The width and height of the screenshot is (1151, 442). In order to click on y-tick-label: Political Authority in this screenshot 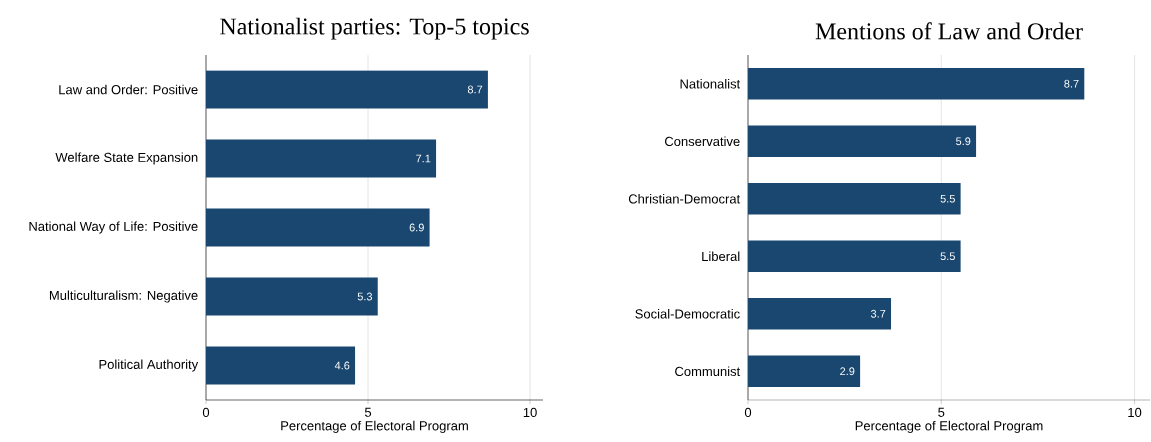, I will do `click(149, 365)`.